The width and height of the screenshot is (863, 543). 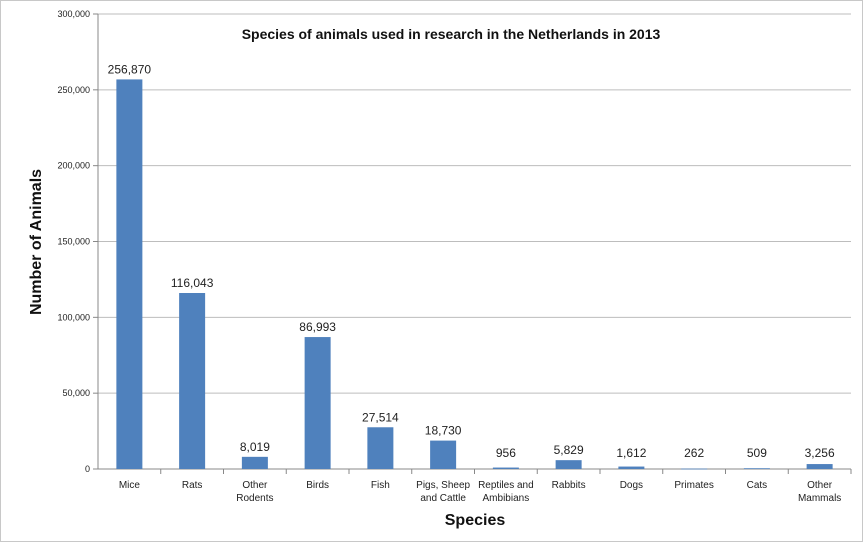 What do you see at coordinates (819, 498) in the screenshot?
I see `x-tick-label-line: Mammals` at bounding box center [819, 498].